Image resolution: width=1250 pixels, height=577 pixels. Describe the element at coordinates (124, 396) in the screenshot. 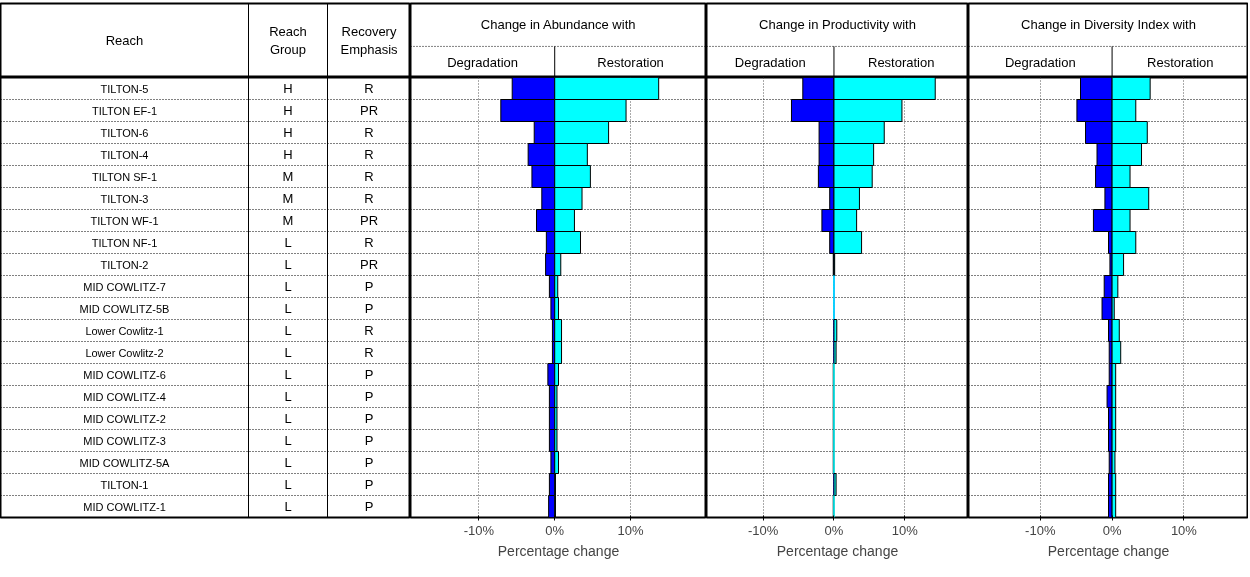

I see `category-label: MID COWLITZ-4` at that location.